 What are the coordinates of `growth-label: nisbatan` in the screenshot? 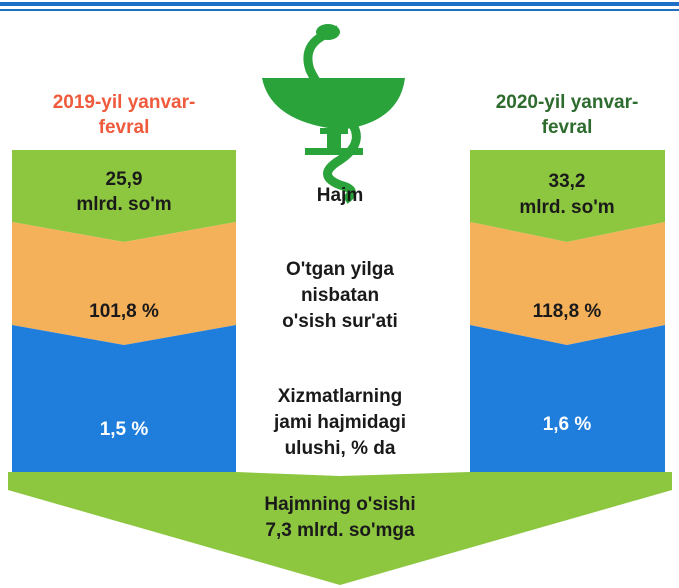 It's located at (340, 295).